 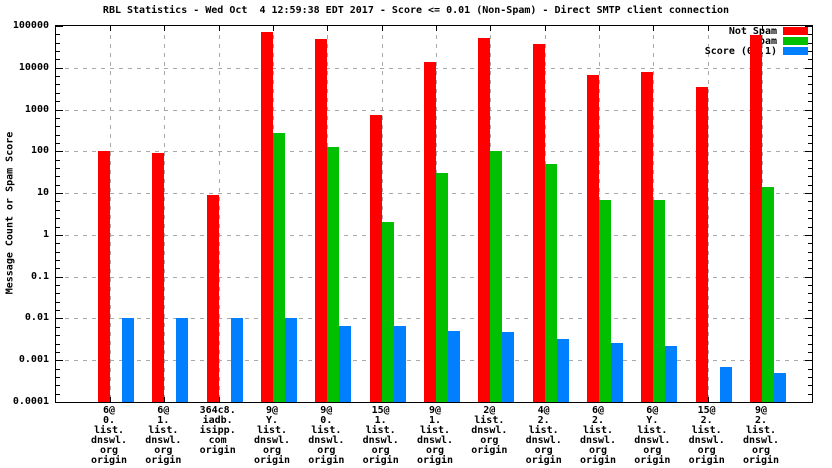 I want to click on bar-score-0-1--group-2, so click(x=182, y=360).